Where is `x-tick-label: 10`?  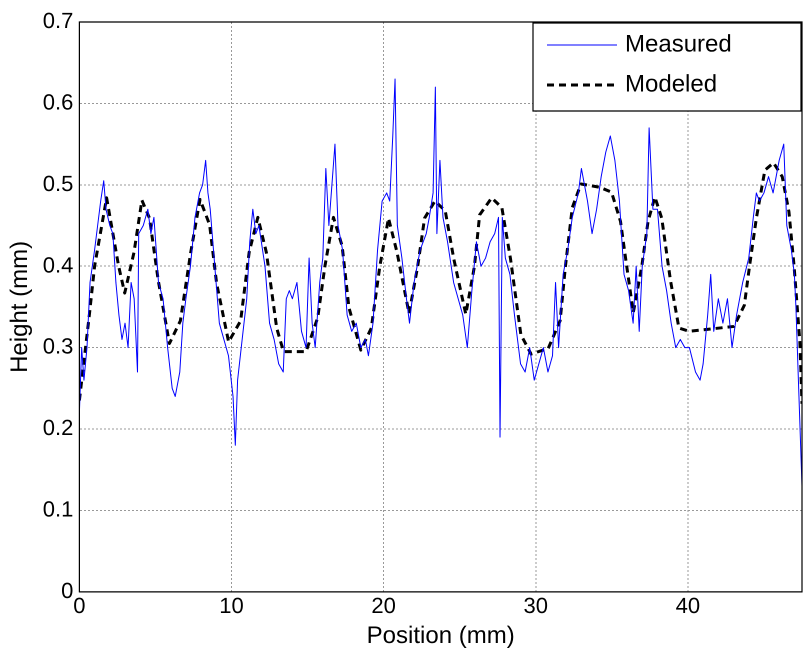
x-tick-label: 10 is located at coordinates (231, 605).